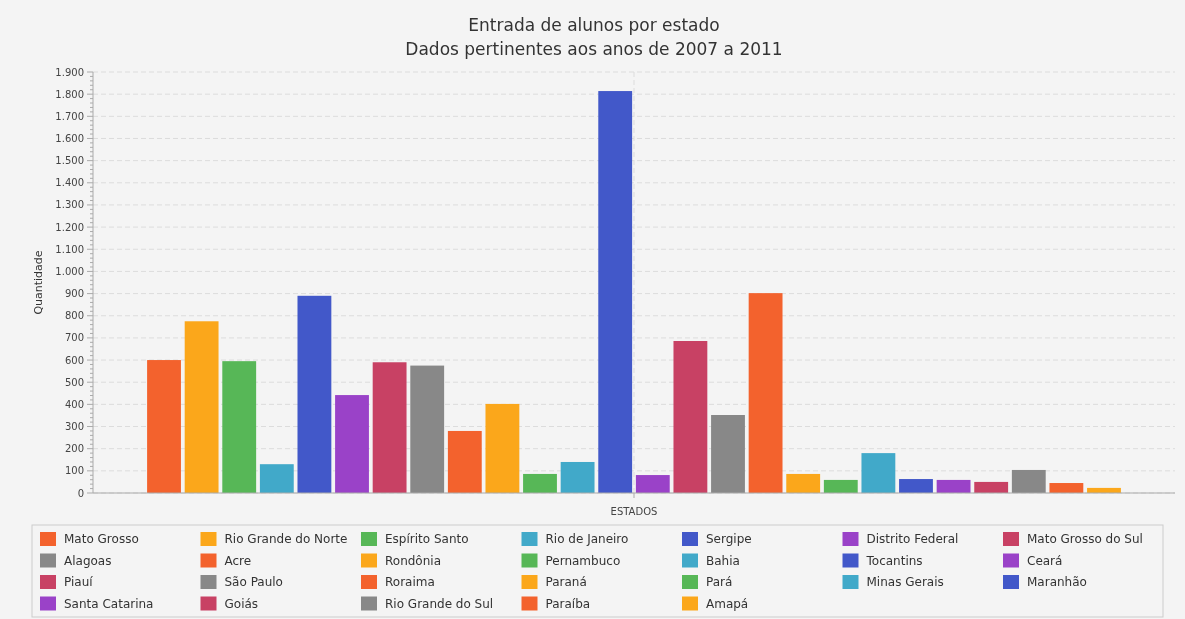 The image size is (1185, 619). What do you see at coordinates (439, 603) in the screenshot?
I see `legend-label: Rio Grande do Sul` at bounding box center [439, 603].